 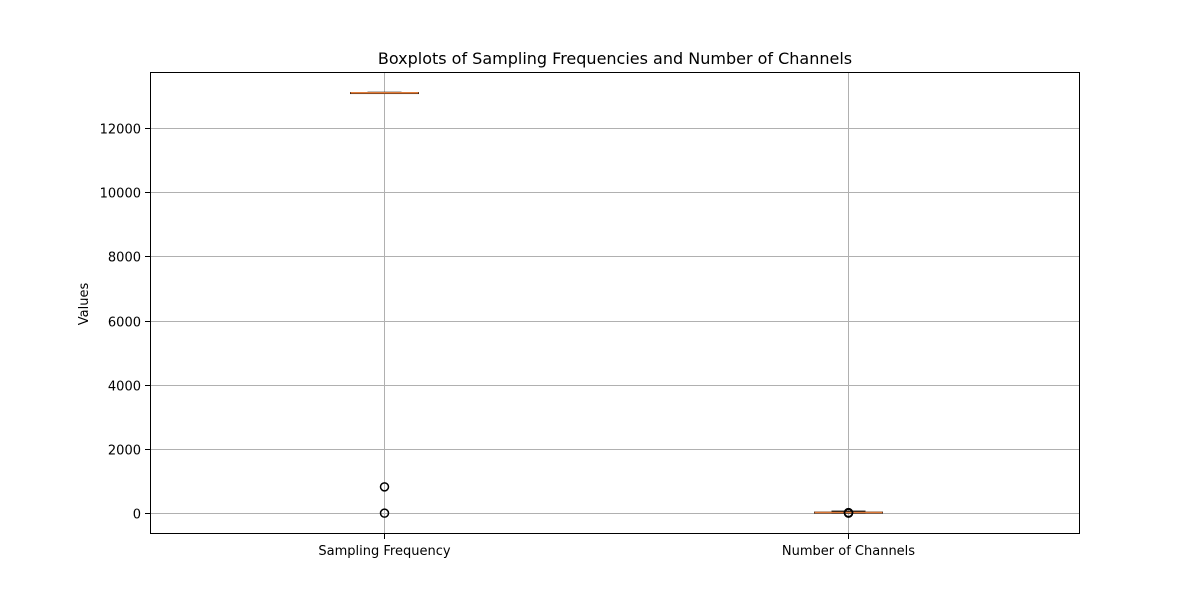 What do you see at coordinates (120, 194) in the screenshot?
I see `y-tick-label: 10000` at bounding box center [120, 194].